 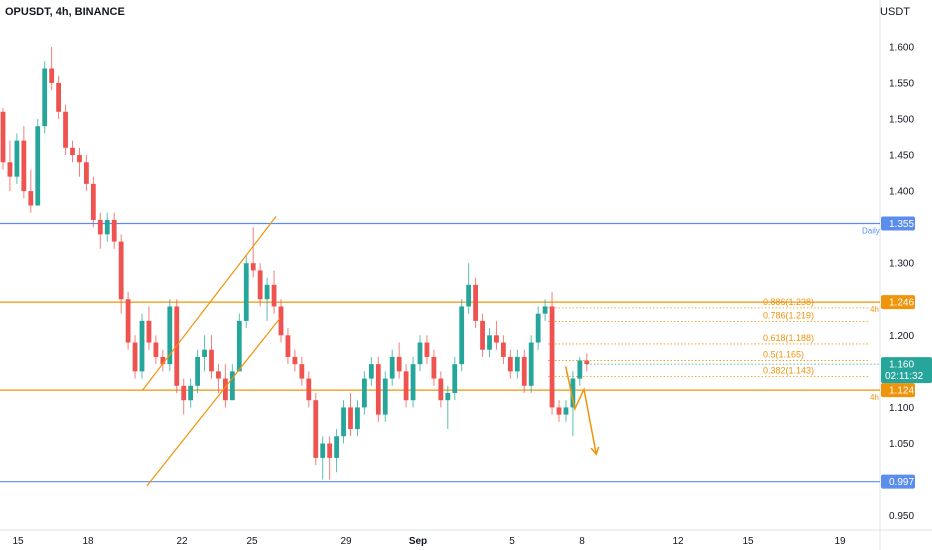 I want to click on y-tick-label: 1.400, so click(x=901, y=192).